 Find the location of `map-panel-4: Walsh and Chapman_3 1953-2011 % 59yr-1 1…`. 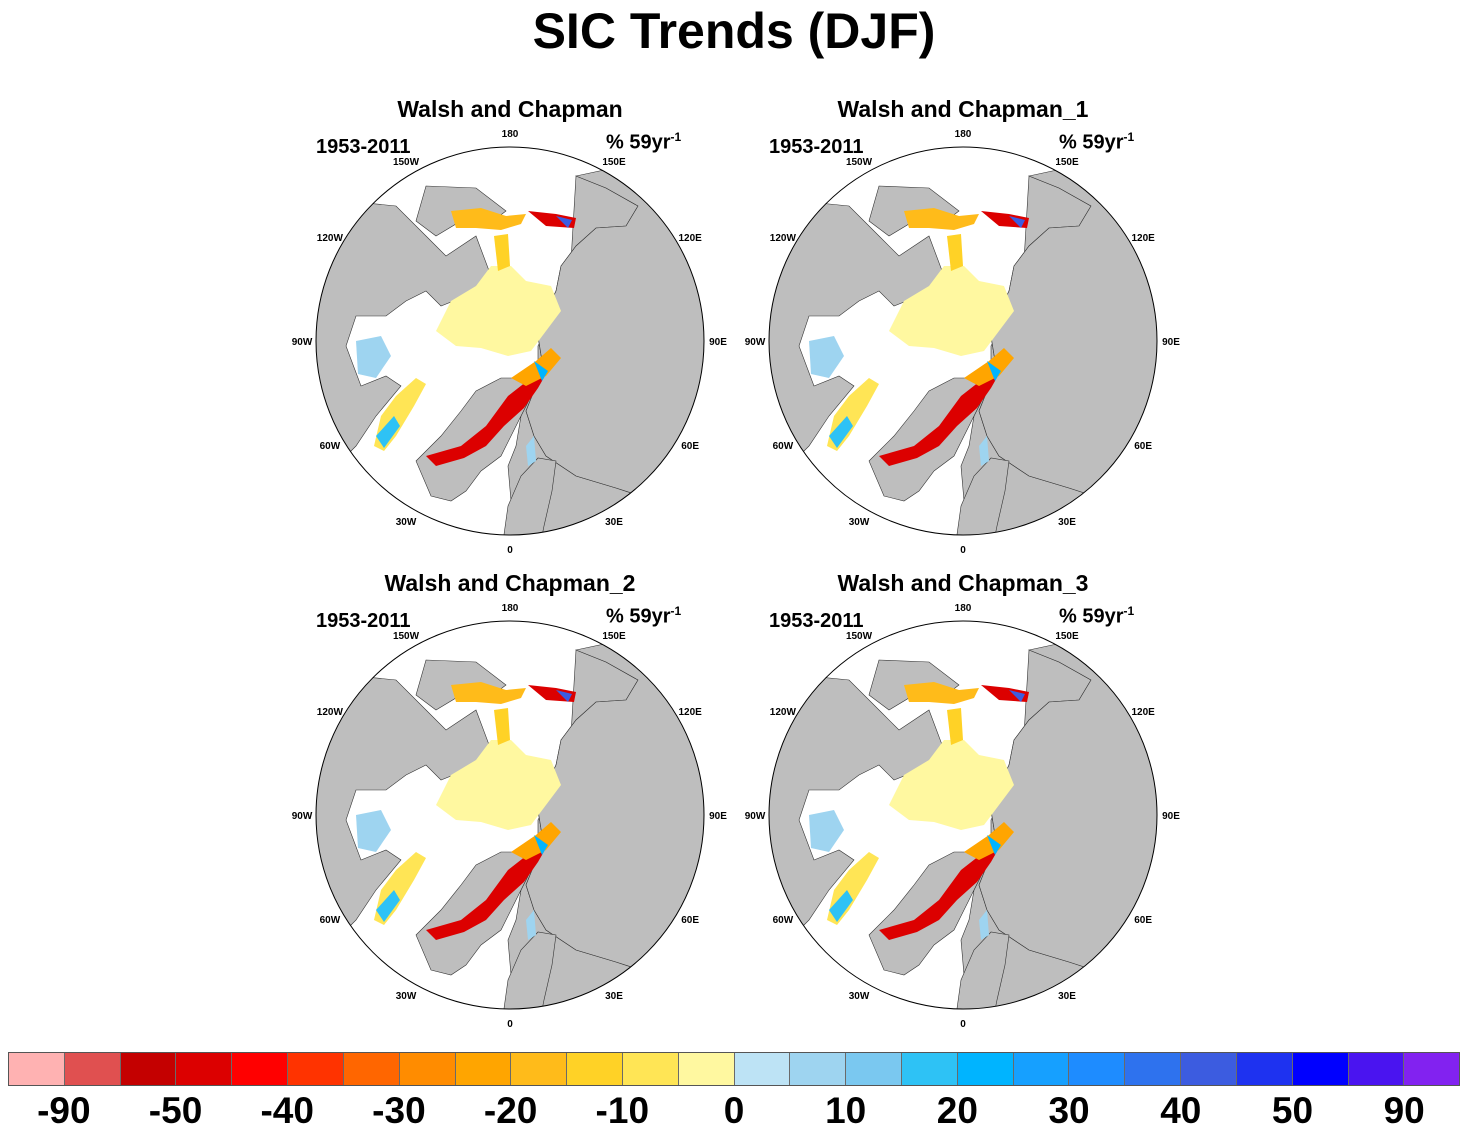

map-panel-4: Walsh and Chapman_3 1953-2011 % 59yr-1 1… is located at coordinates (987, 805).